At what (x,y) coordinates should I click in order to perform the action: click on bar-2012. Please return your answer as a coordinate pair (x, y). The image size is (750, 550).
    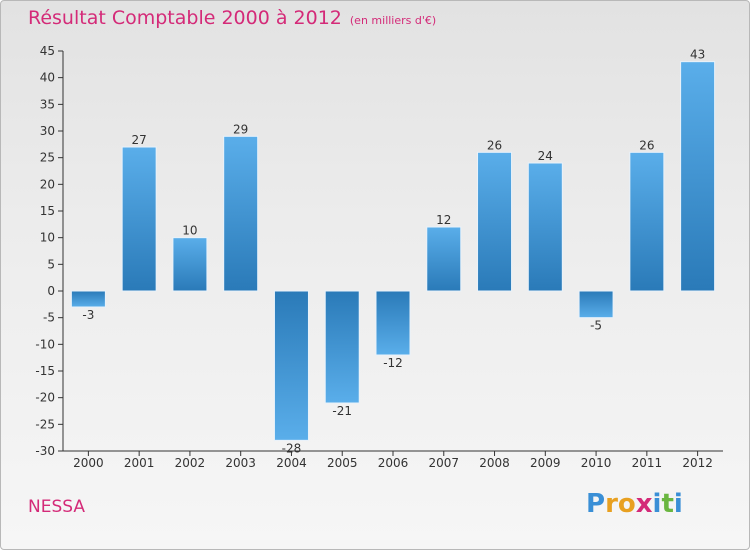
    Looking at the image, I should click on (698, 176).